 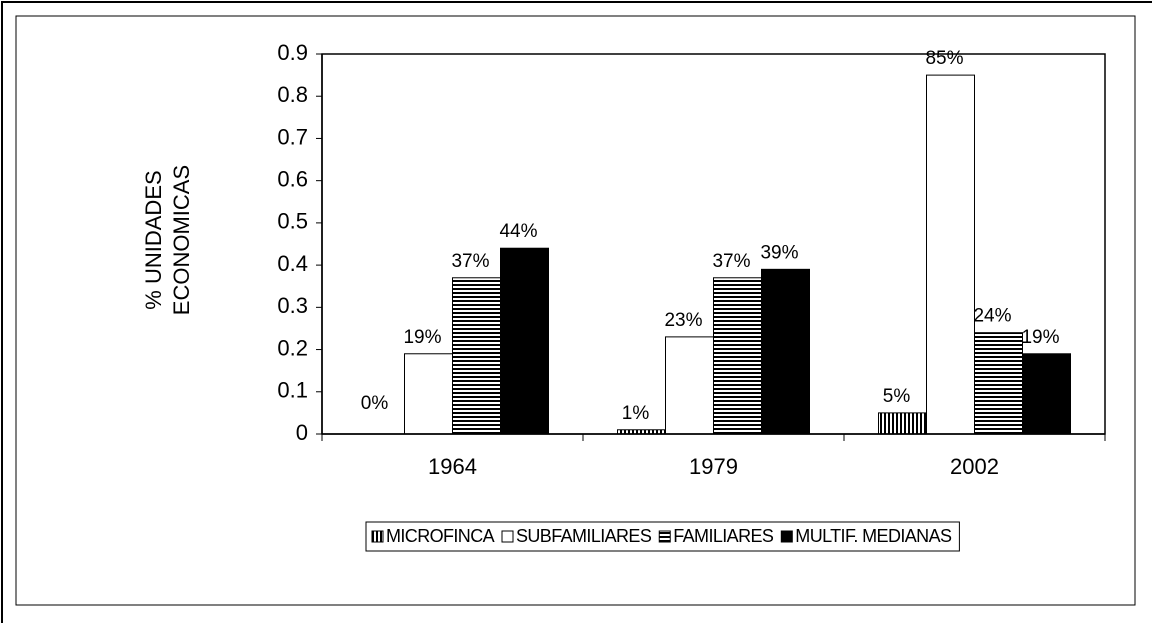 I want to click on value-label: 24%, so click(x=992, y=316).